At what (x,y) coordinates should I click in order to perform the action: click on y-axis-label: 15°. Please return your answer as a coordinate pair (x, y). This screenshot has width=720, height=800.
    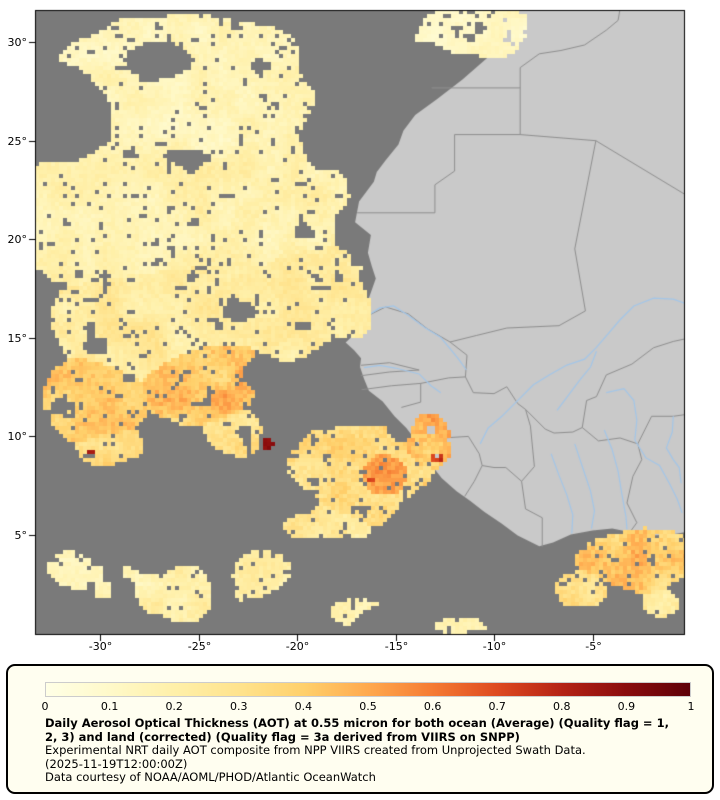
    Looking at the image, I should click on (17, 338).